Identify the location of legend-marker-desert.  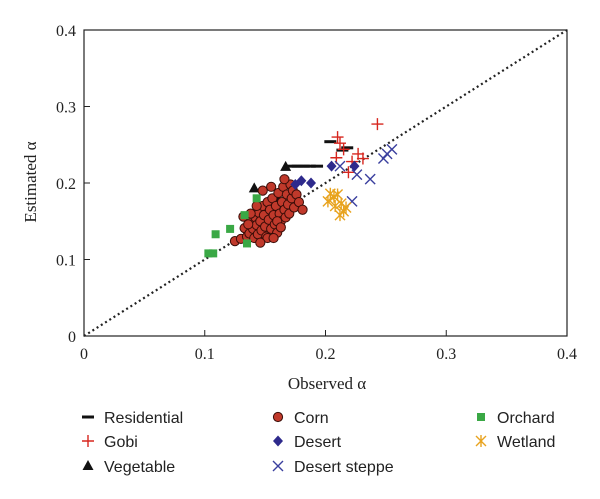
(278, 441).